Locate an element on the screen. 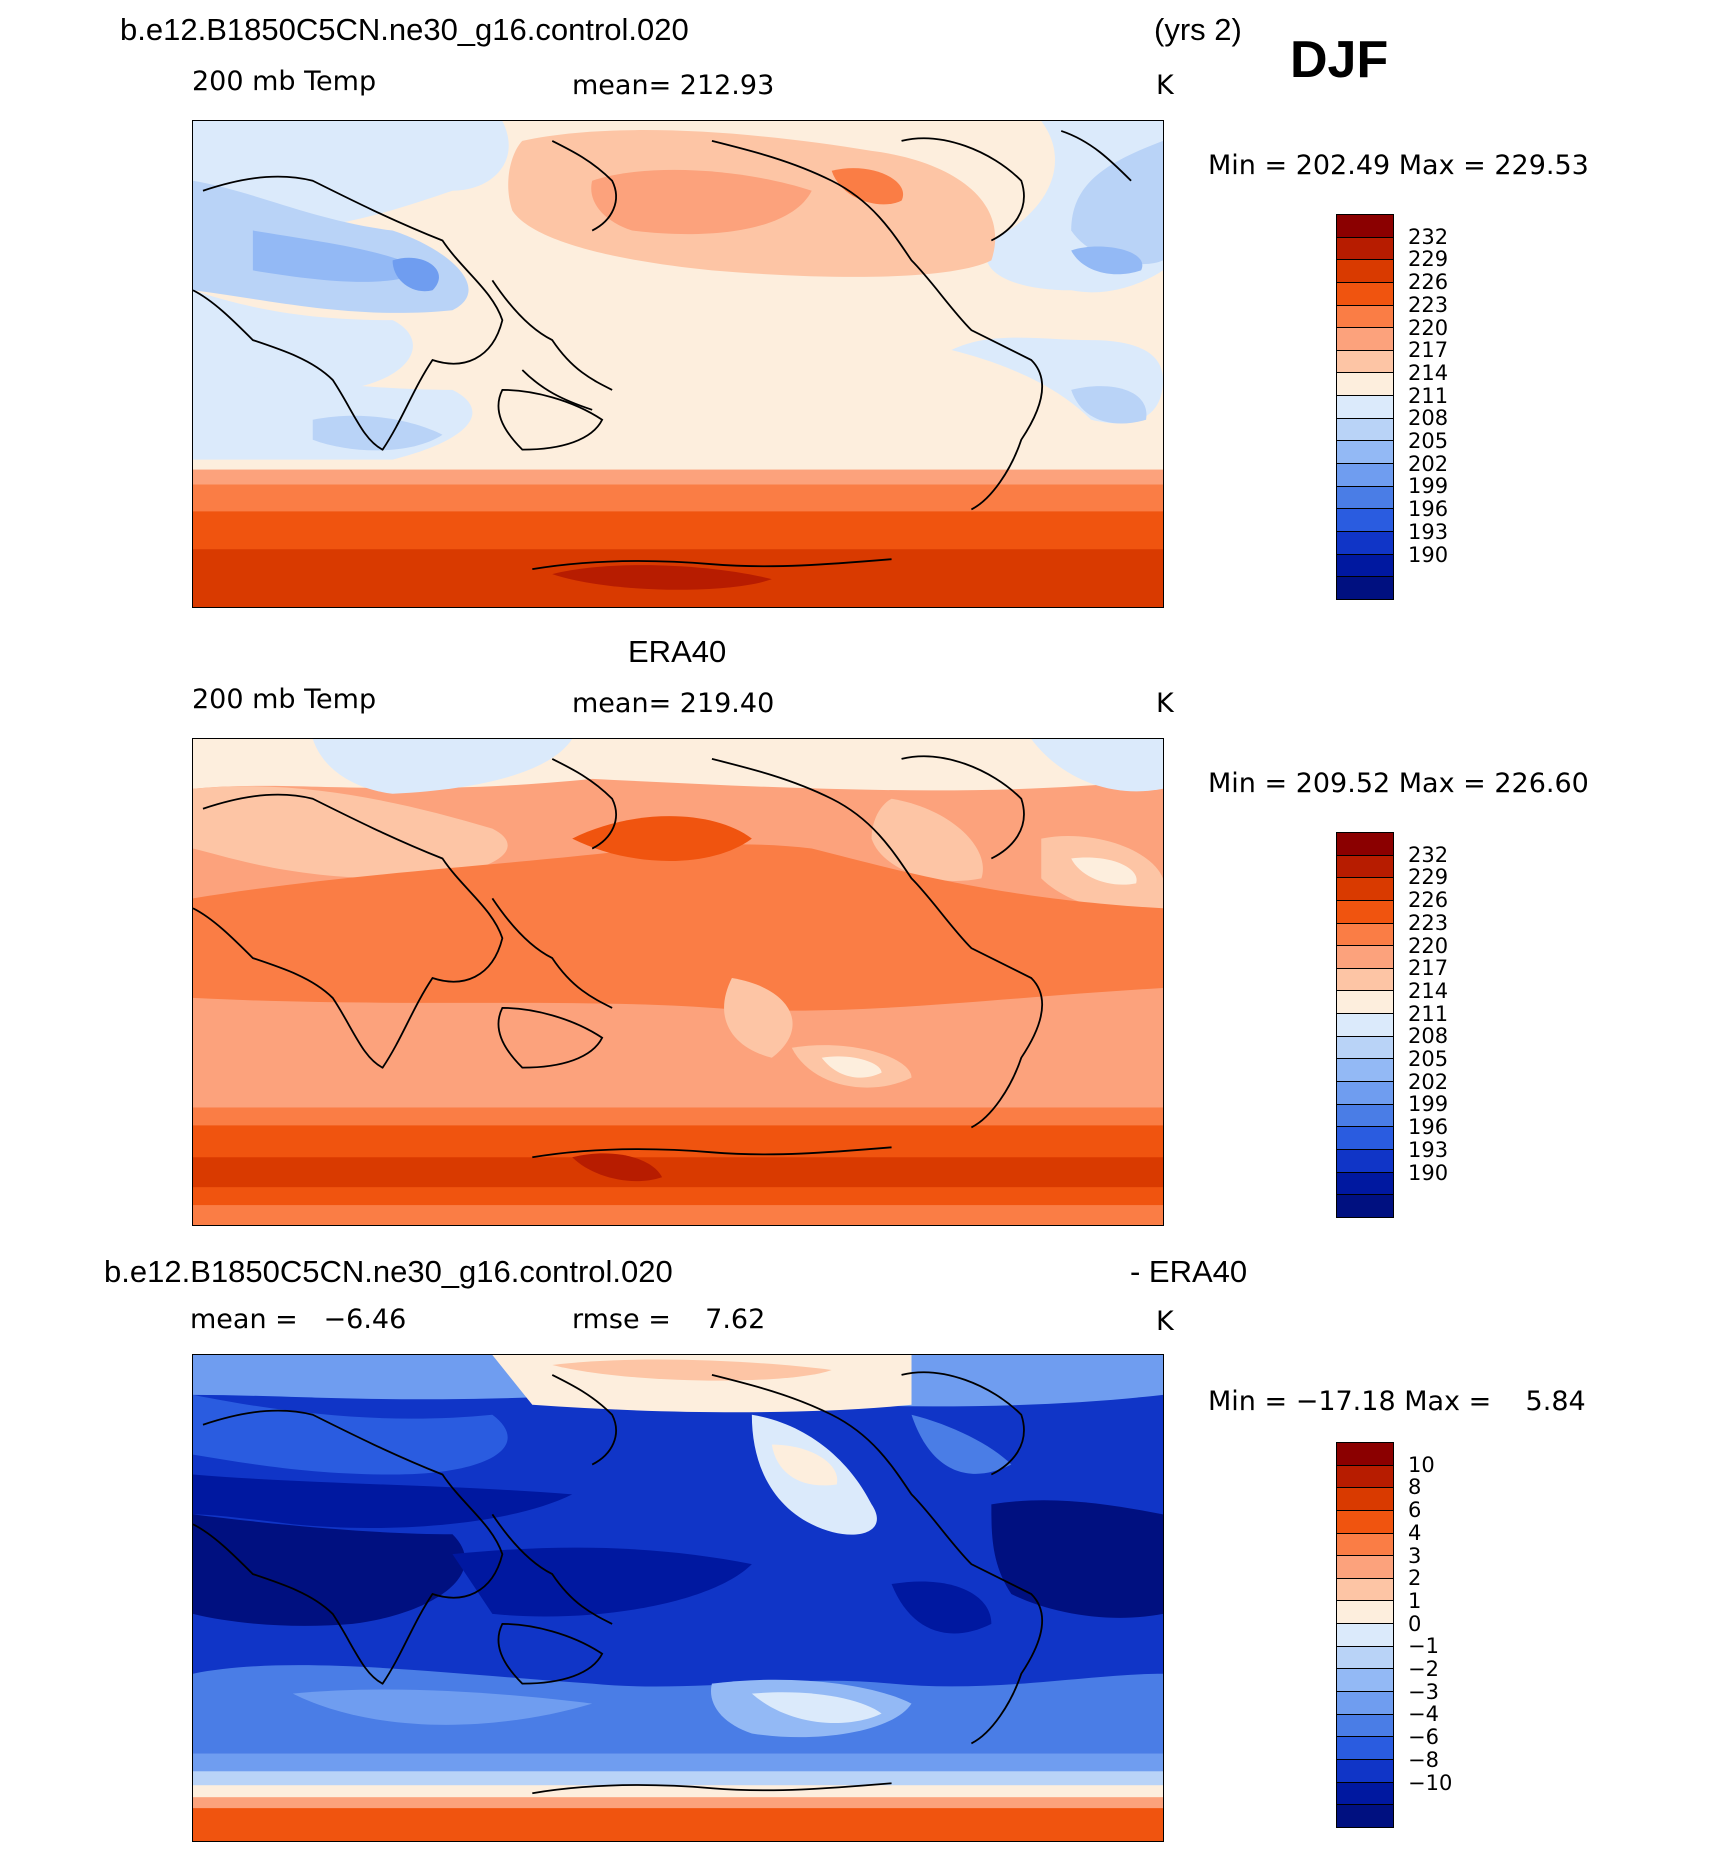  colorbar-tick-label: 217 is located at coordinates (1428, 968).